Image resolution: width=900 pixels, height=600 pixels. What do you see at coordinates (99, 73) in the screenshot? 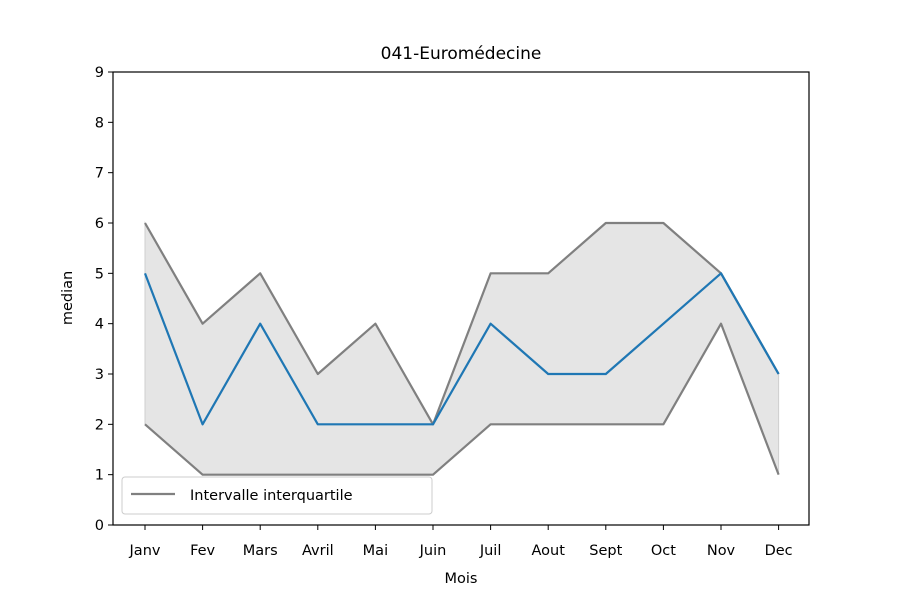
I see `y-tick-label: 9` at bounding box center [99, 73].